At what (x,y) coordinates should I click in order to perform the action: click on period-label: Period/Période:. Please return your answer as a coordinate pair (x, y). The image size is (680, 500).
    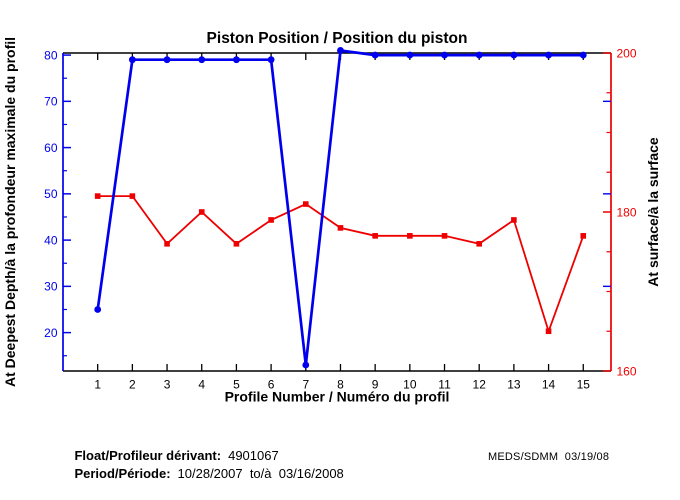
    Looking at the image, I should click on (122, 473).